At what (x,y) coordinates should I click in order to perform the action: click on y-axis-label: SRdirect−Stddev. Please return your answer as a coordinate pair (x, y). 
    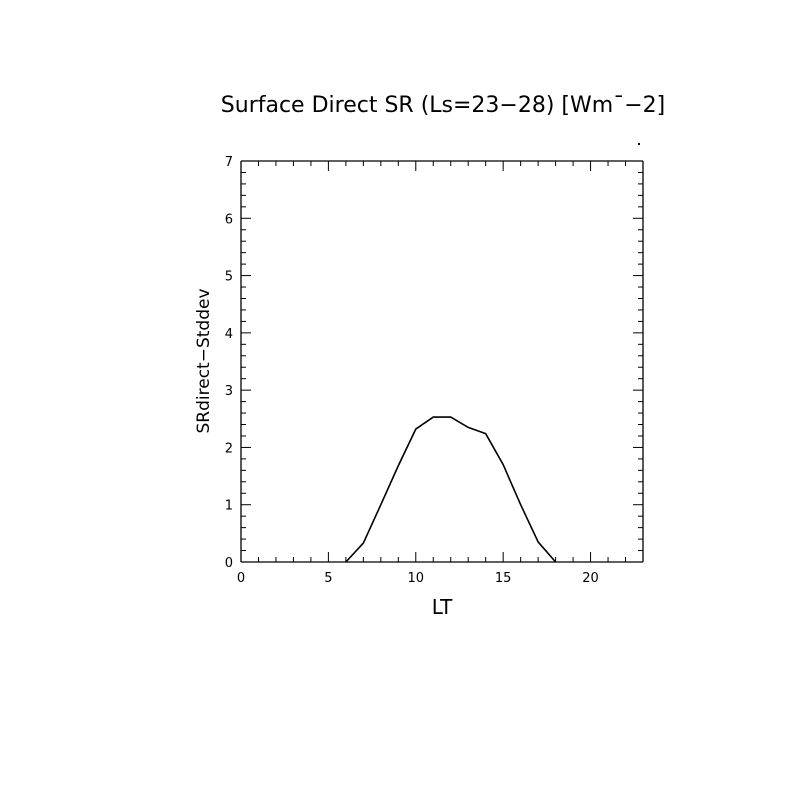
    Looking at the image, I should click on (204, 360).